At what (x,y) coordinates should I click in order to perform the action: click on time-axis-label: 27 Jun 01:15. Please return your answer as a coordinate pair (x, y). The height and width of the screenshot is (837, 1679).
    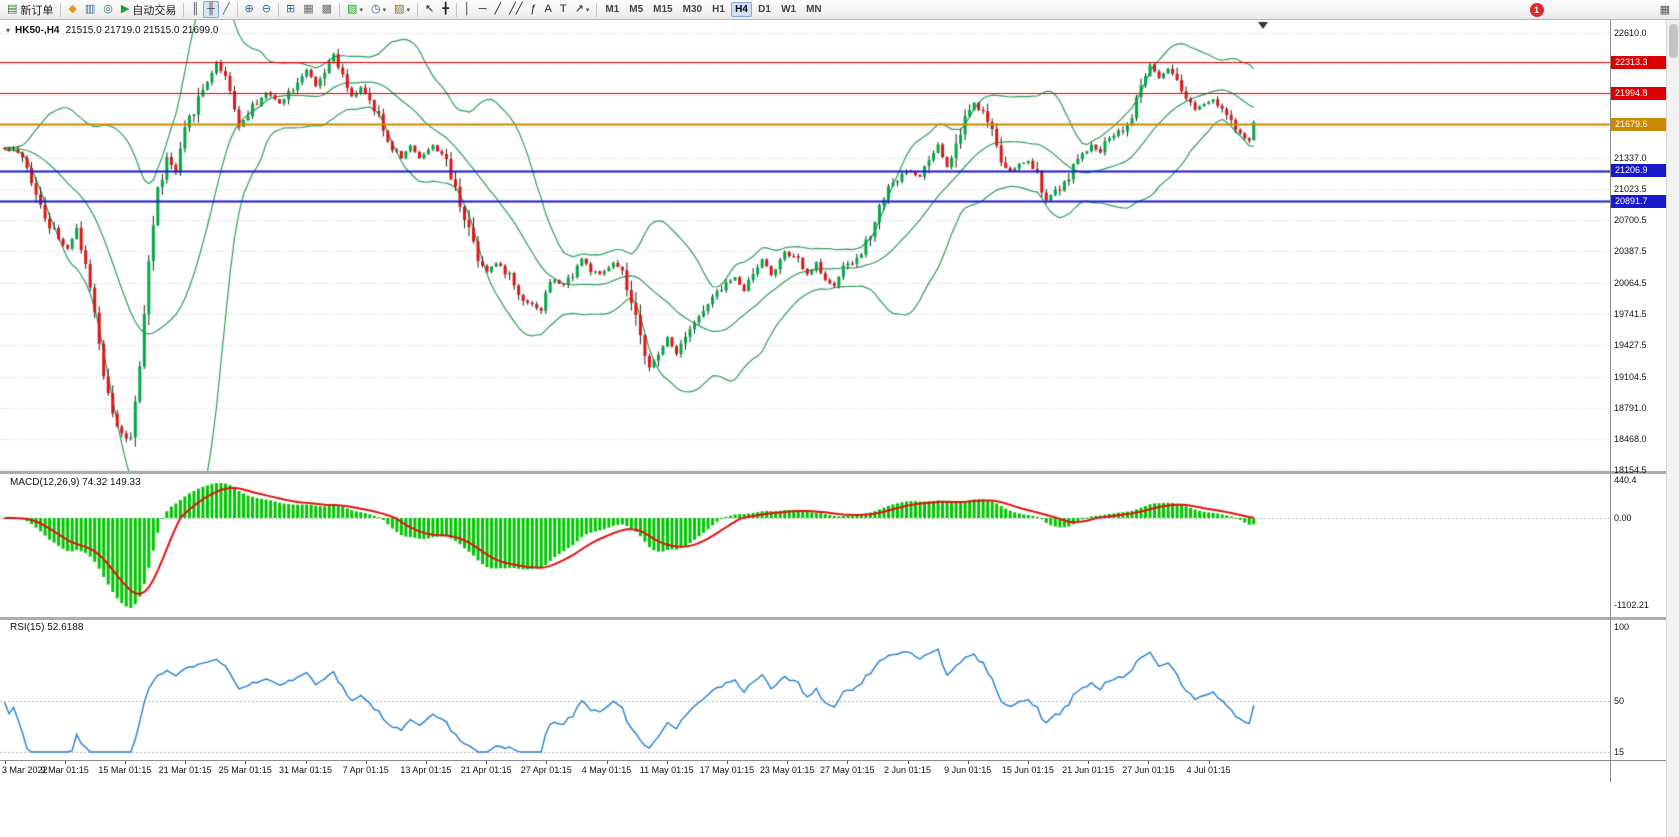
    Looking at the image, I should click on (1148, 770).